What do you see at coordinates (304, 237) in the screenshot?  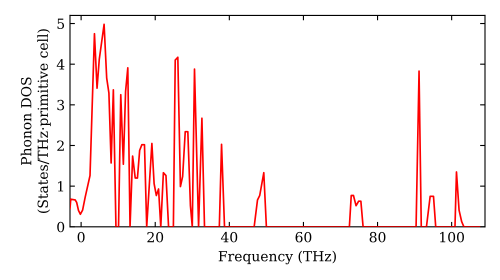 I see `x-tick-label: 60` at bounding box center [304, 237].